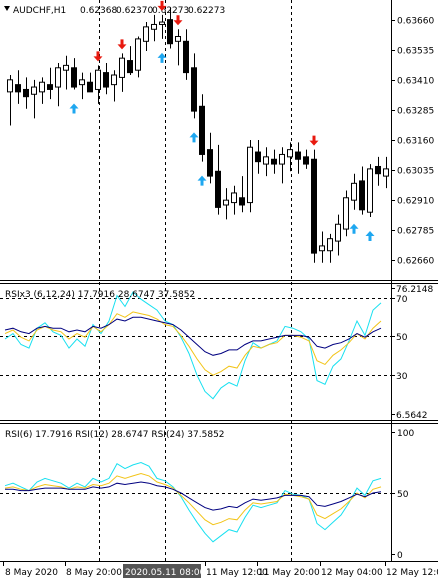 The height and width of the screenshot is (582, 438). Describe the element at coordinates (415, 232) in the screenshot. I see `price-label: 0.62785` at that location.